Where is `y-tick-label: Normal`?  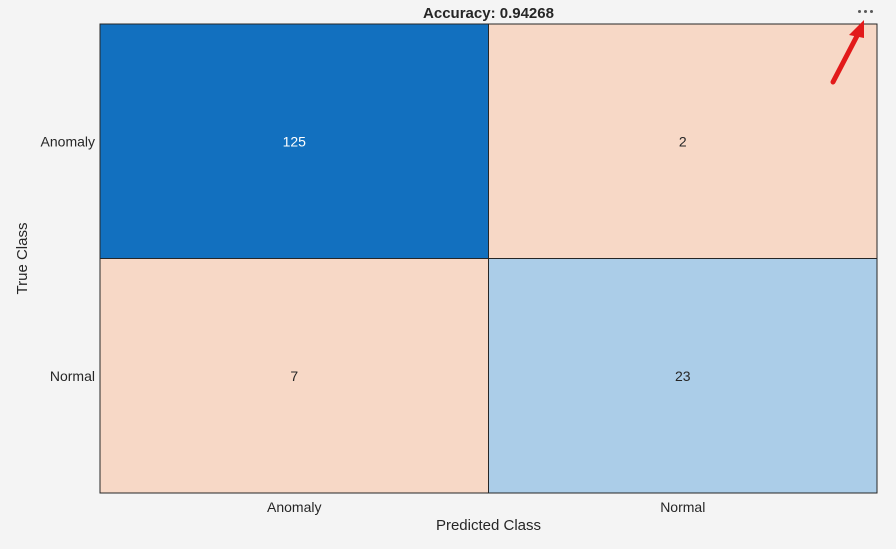 y-tick-label: Normal is located at coordinates (72, 376).